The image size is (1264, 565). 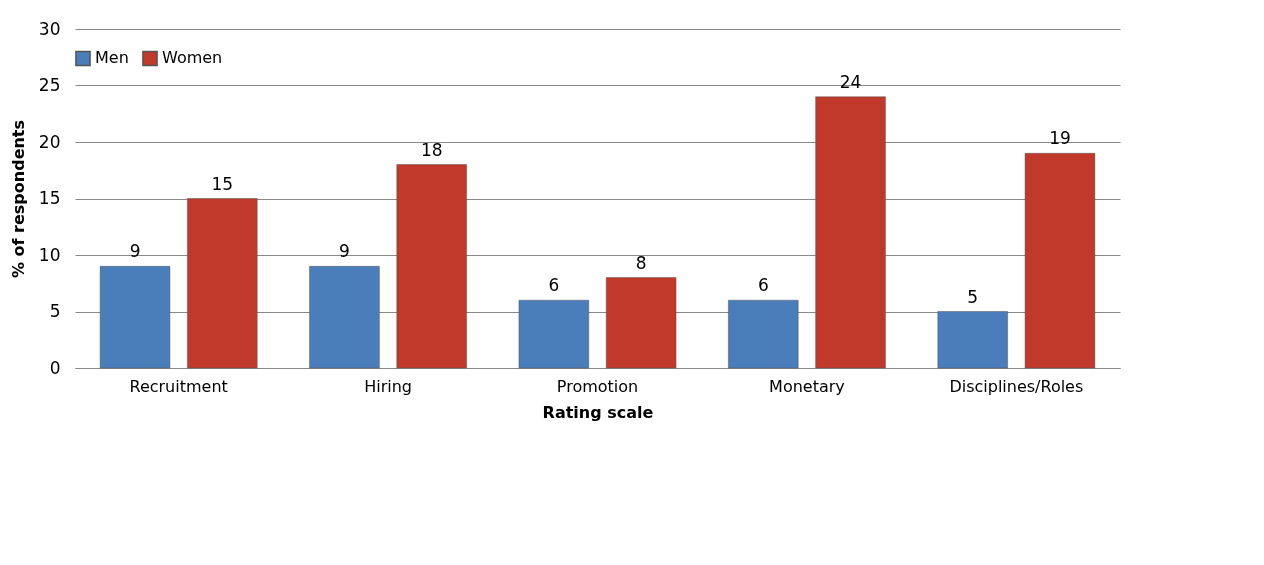 What do you see at coordinates (1016, 386) in the screenshot?
I see `x-tick-label: Disciplines/Roles` at bounding box center [1016, 386].